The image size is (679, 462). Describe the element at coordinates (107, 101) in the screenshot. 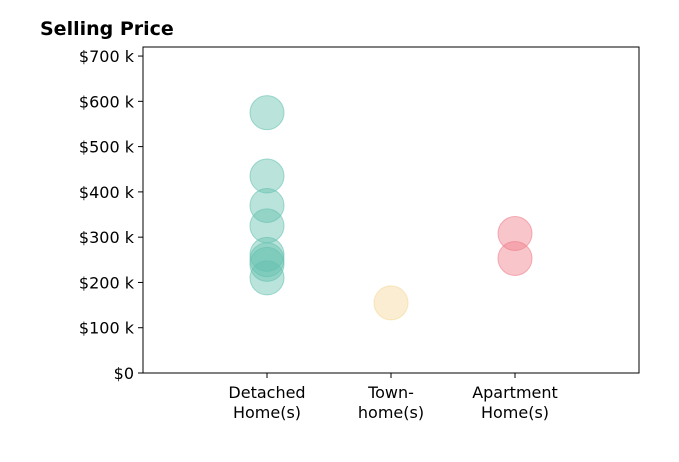

I see `y-tick-label: $600 k` at that location.